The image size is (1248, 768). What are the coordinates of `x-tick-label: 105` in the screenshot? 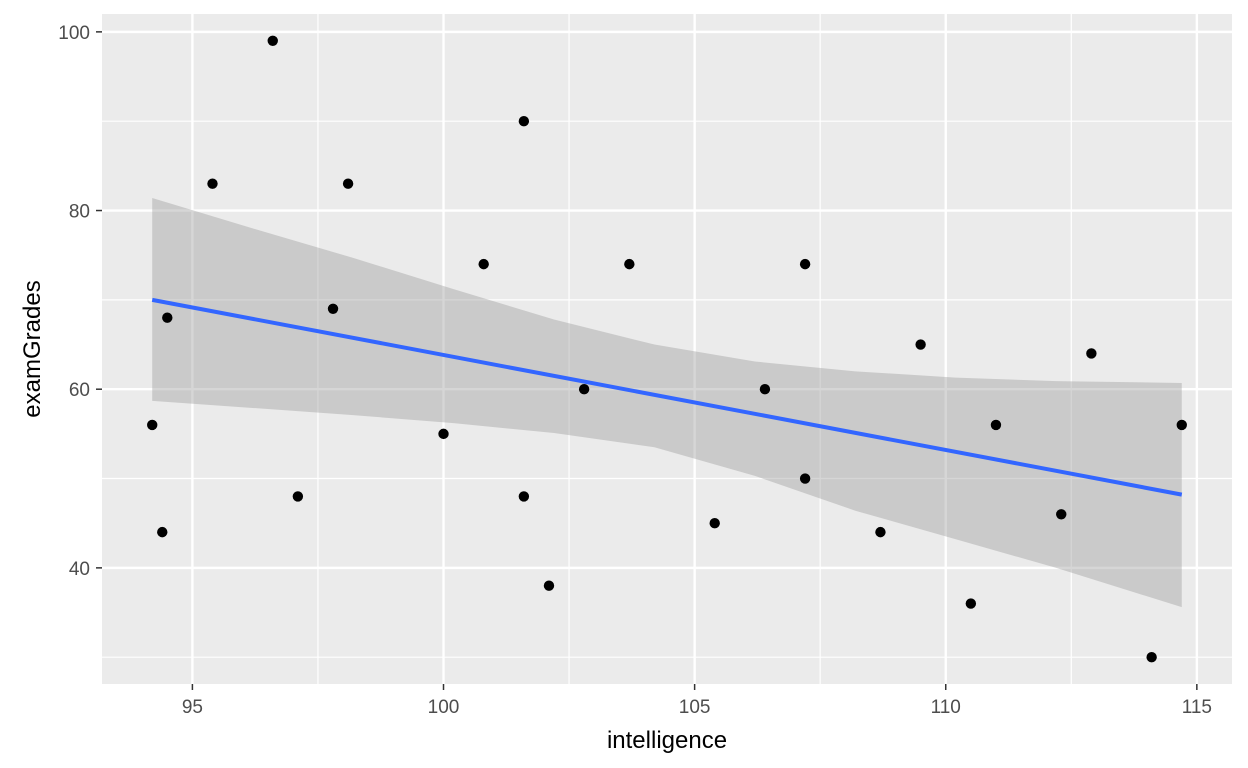 It's located at (695, 707).